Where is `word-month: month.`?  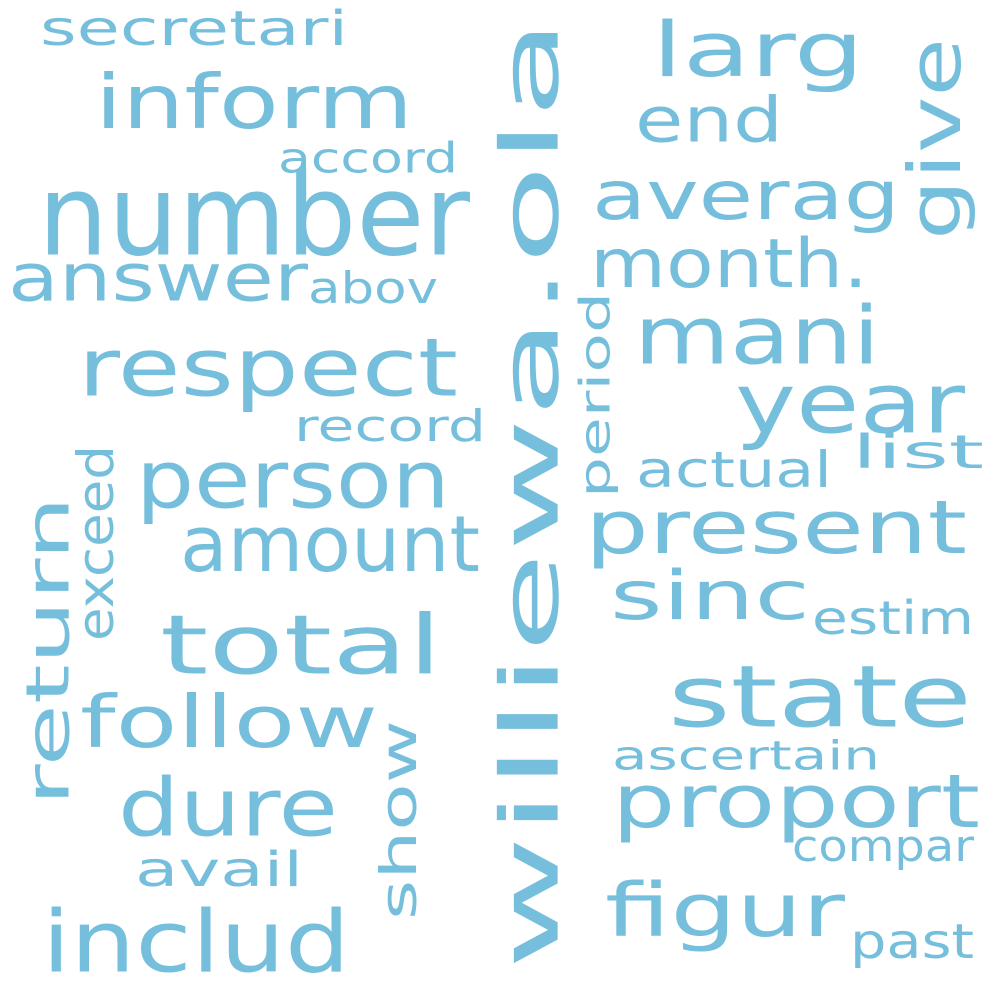
word-month: month. is located at coordinates (729, 264).